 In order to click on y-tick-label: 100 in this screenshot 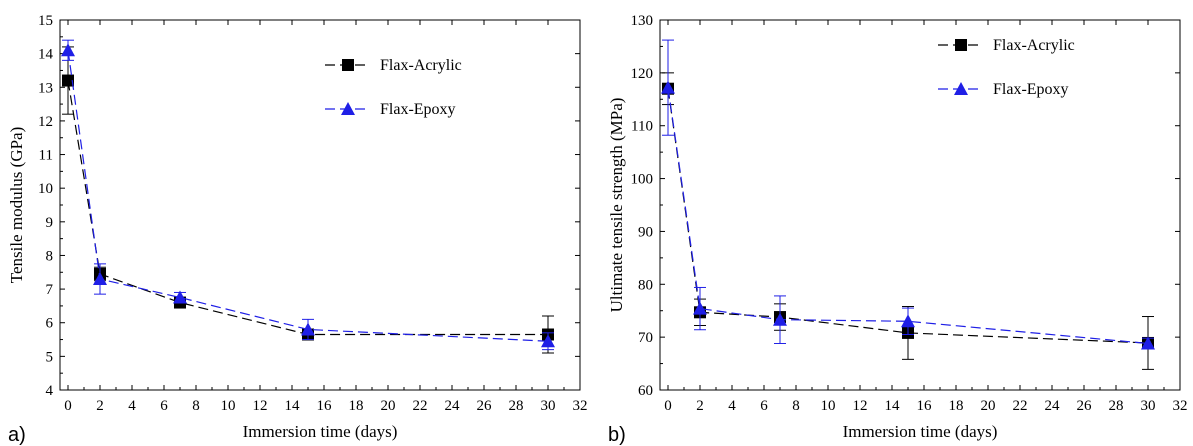, I will do `click(642, 180)`.